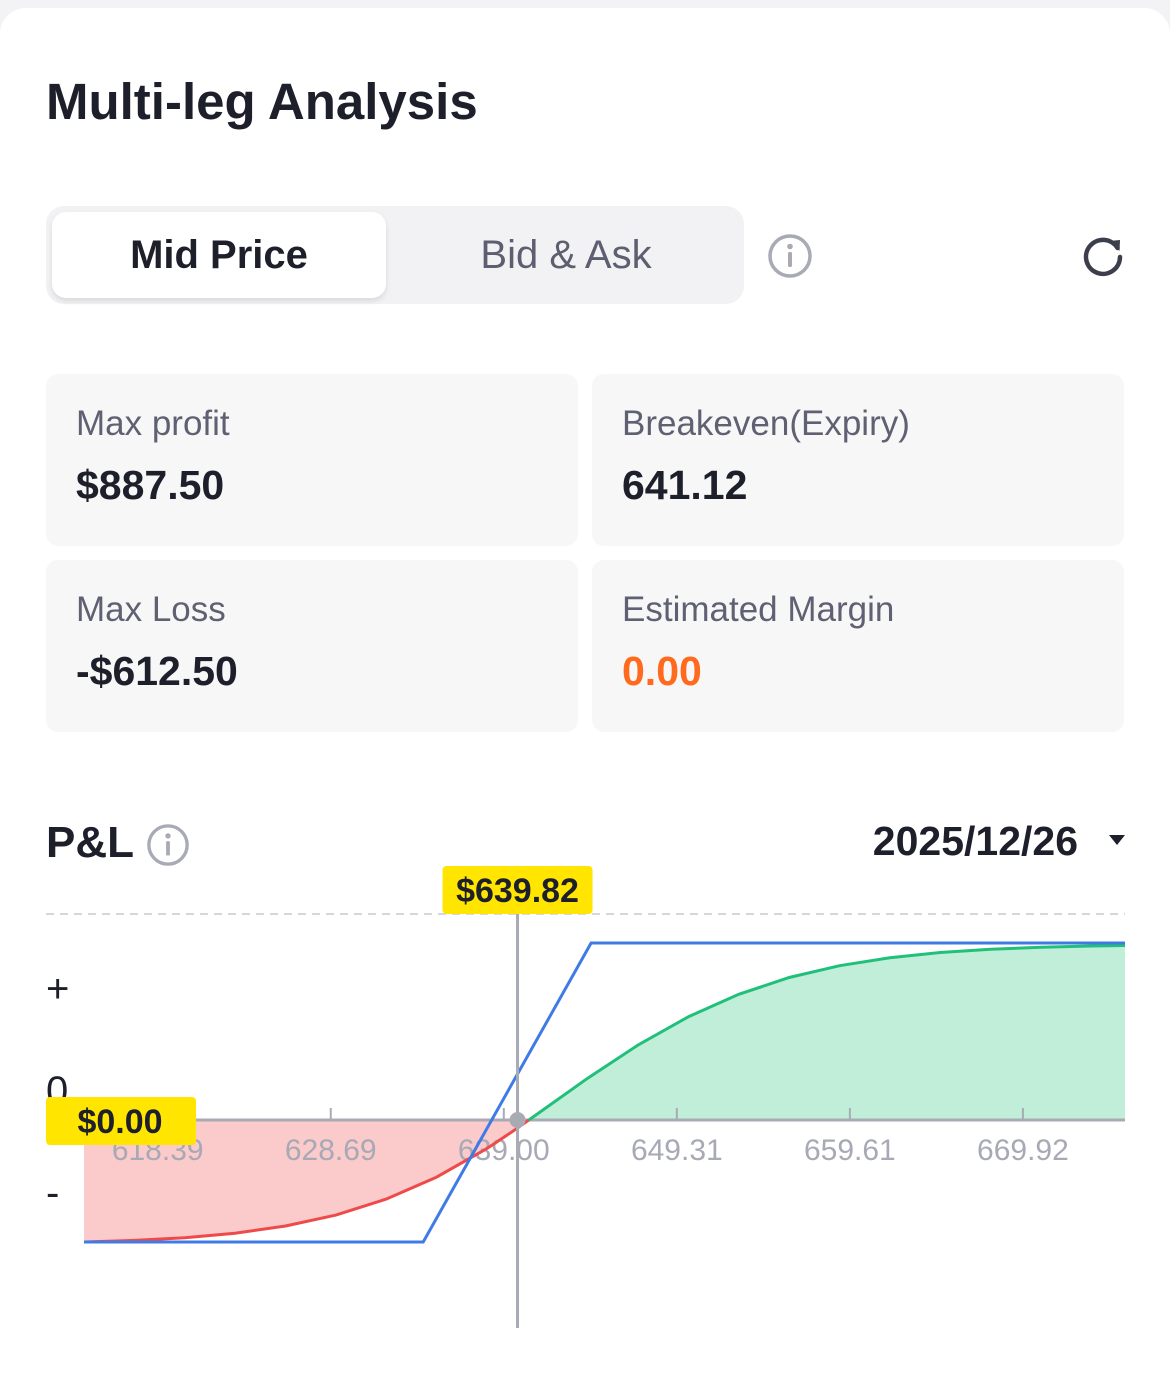 The image size is (1170, 1374). Describe the element at coordinates (1023, 1150) in the screenshot. I see `x-tick-label: 669.92` at that location.